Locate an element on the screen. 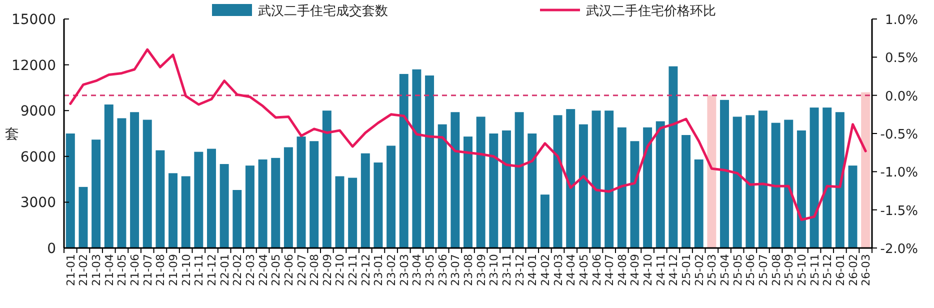  x-tick-label: 25-05 is located at coordinates (737, 270).